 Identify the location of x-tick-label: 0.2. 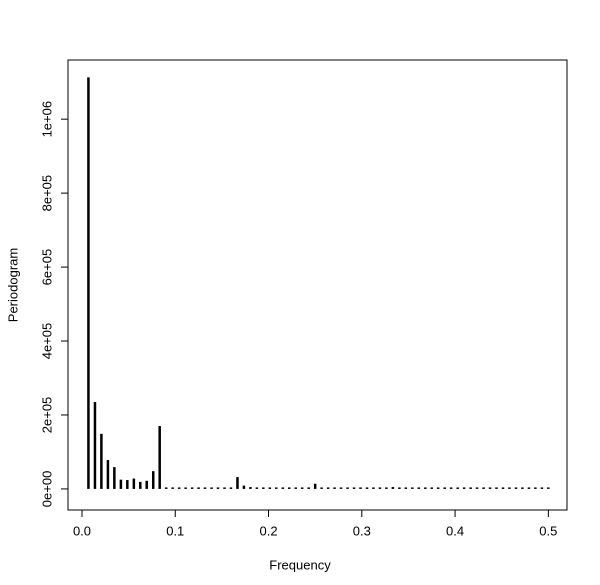
(268, 530).